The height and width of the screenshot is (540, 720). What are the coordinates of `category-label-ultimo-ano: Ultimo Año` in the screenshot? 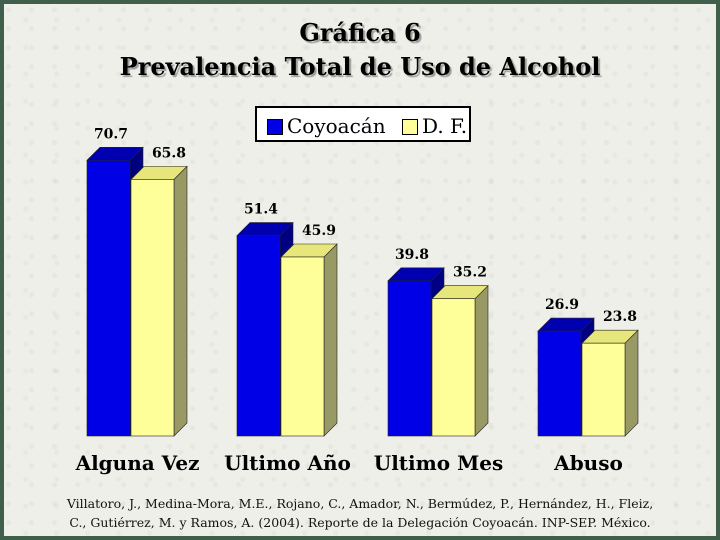 It's located at (287, 463).